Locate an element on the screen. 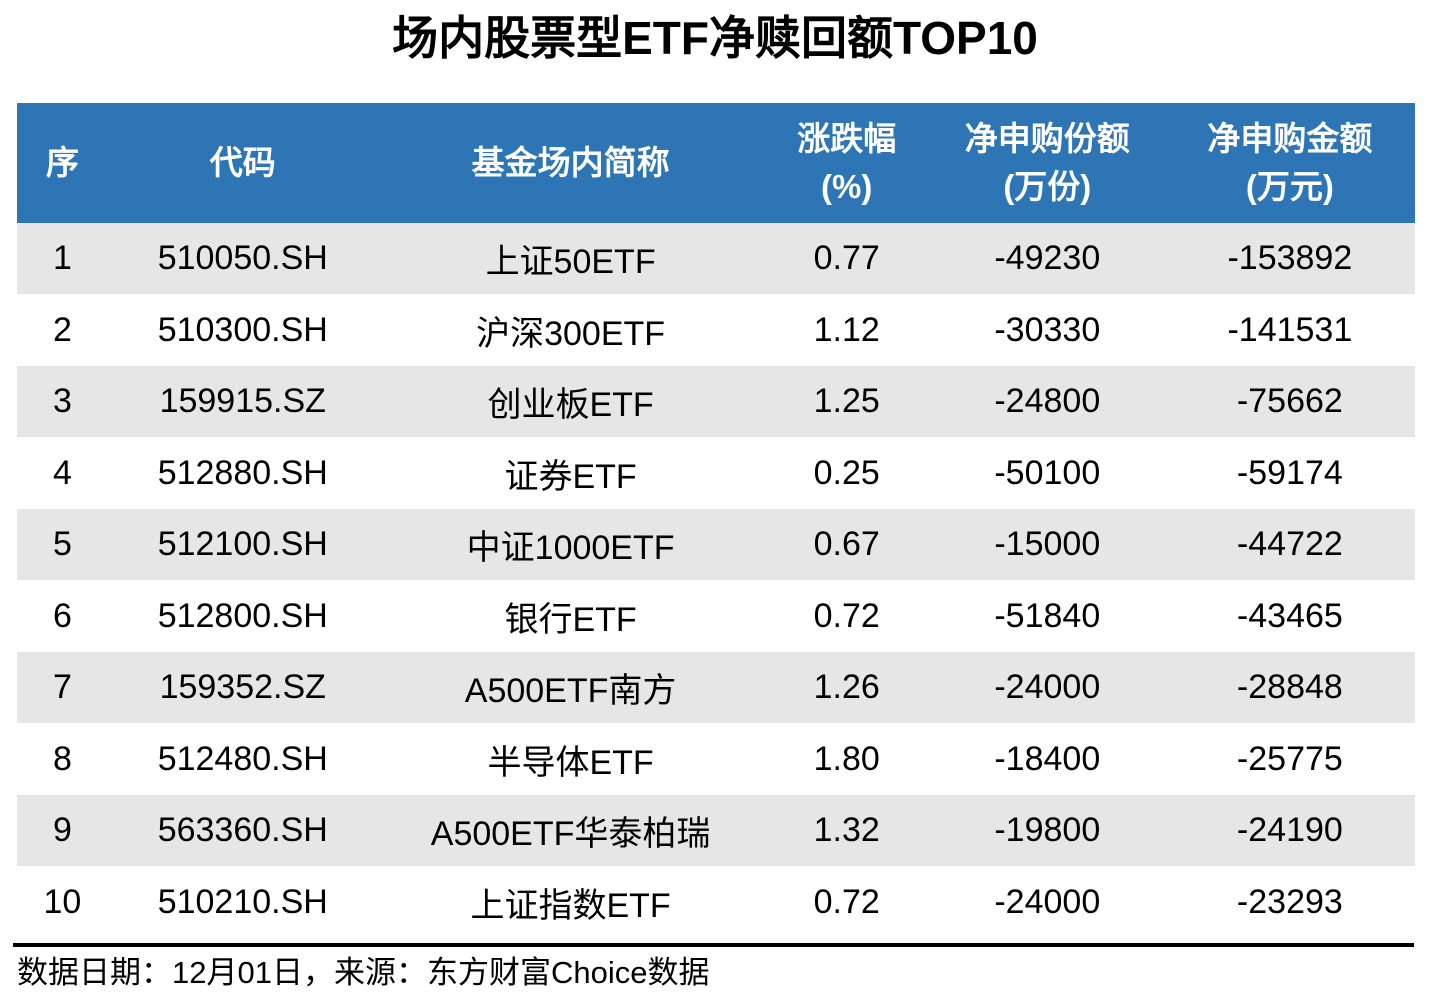  cell-seq: 8 is located at coordinates (62, 758).